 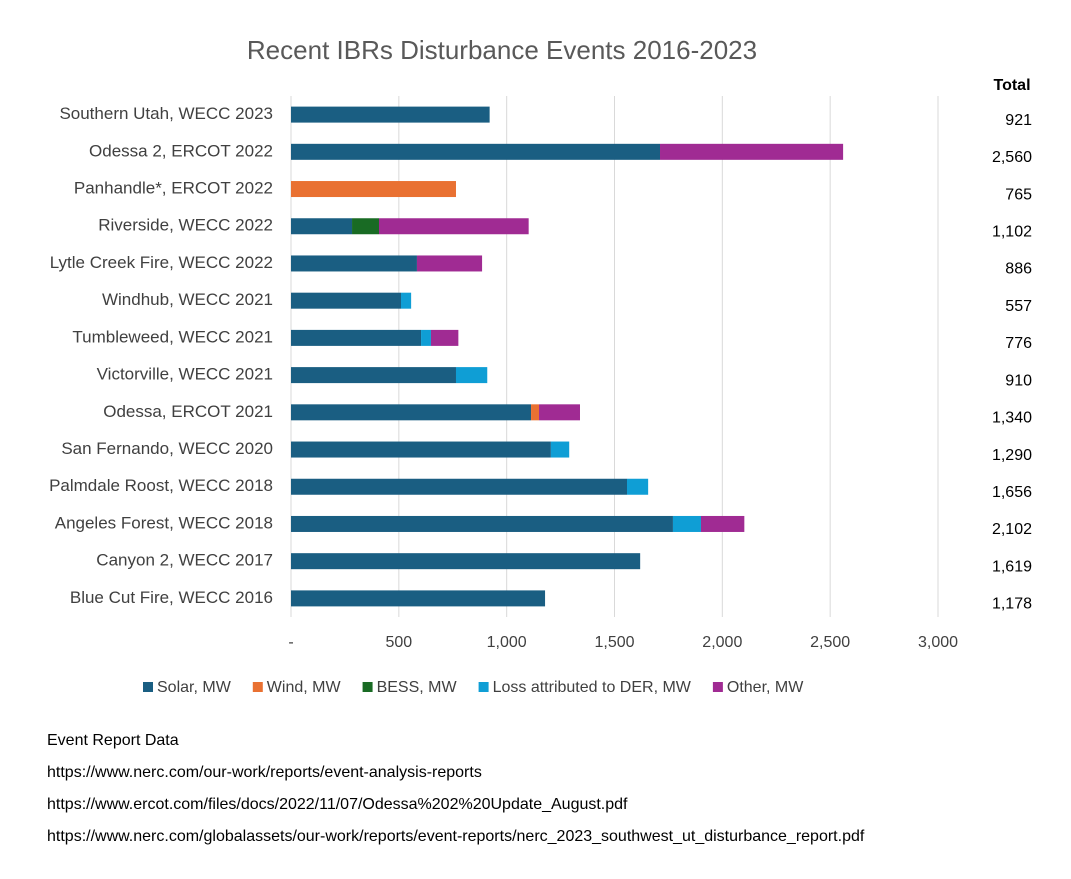 I want to click on y-tick-label: Blue Cut Fire, WECC 2016, so click(x=171, y=597).